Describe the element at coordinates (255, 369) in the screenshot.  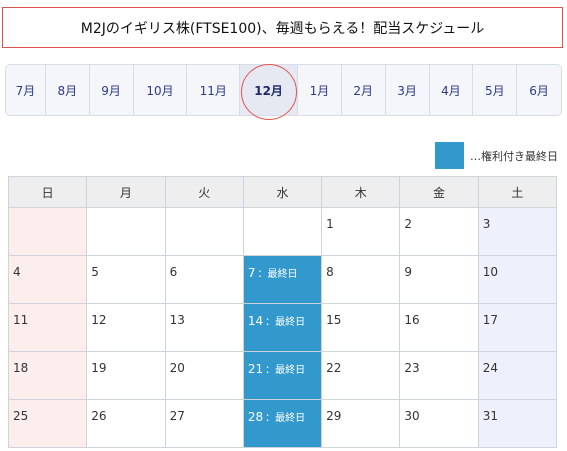
I see `day-number: 21` at that location.